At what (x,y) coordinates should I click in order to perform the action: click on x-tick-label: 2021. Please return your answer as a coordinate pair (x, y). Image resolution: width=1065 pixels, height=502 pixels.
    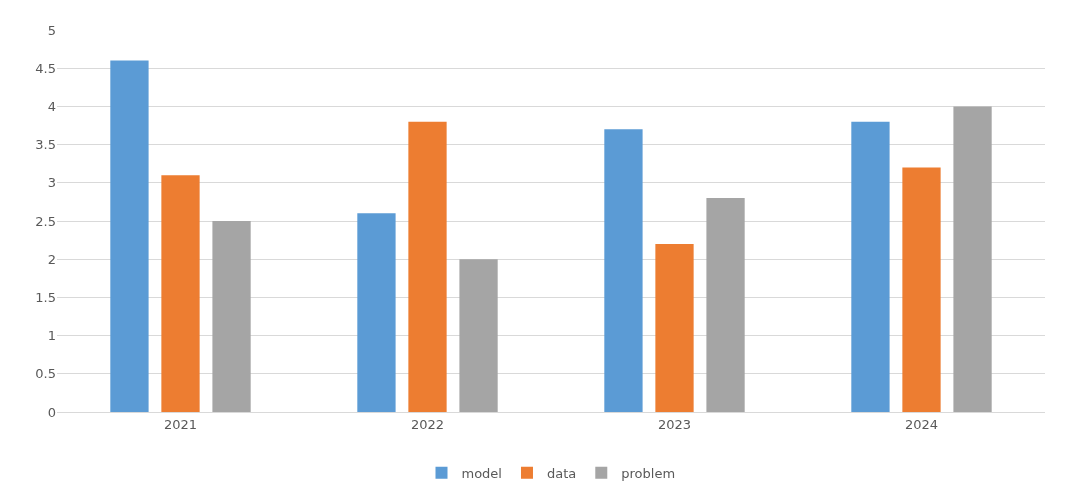
    Looking at the image, I should click on (180, 424).